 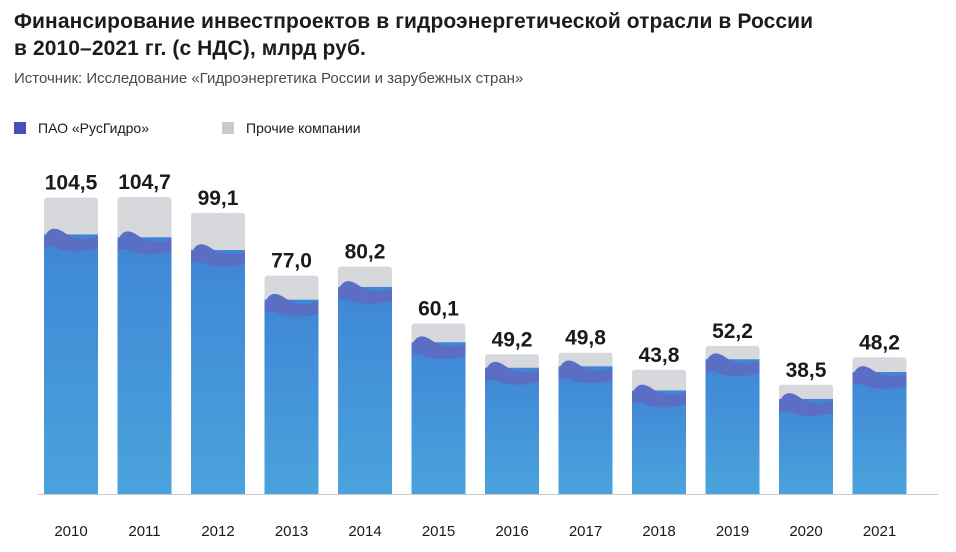 I want to click on bar-rushydro-2018, so click(x=659, y=442).